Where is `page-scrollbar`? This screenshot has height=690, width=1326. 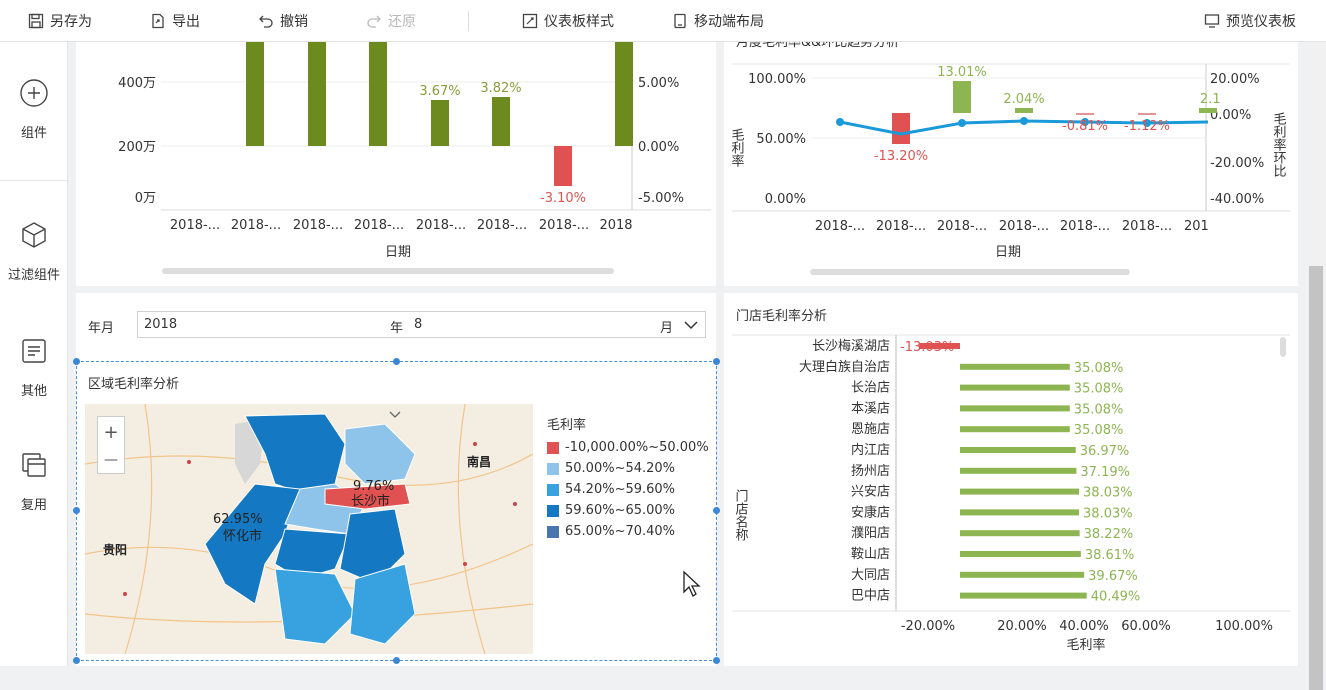
page-scrollbar is located at coordinates (1316, 366).